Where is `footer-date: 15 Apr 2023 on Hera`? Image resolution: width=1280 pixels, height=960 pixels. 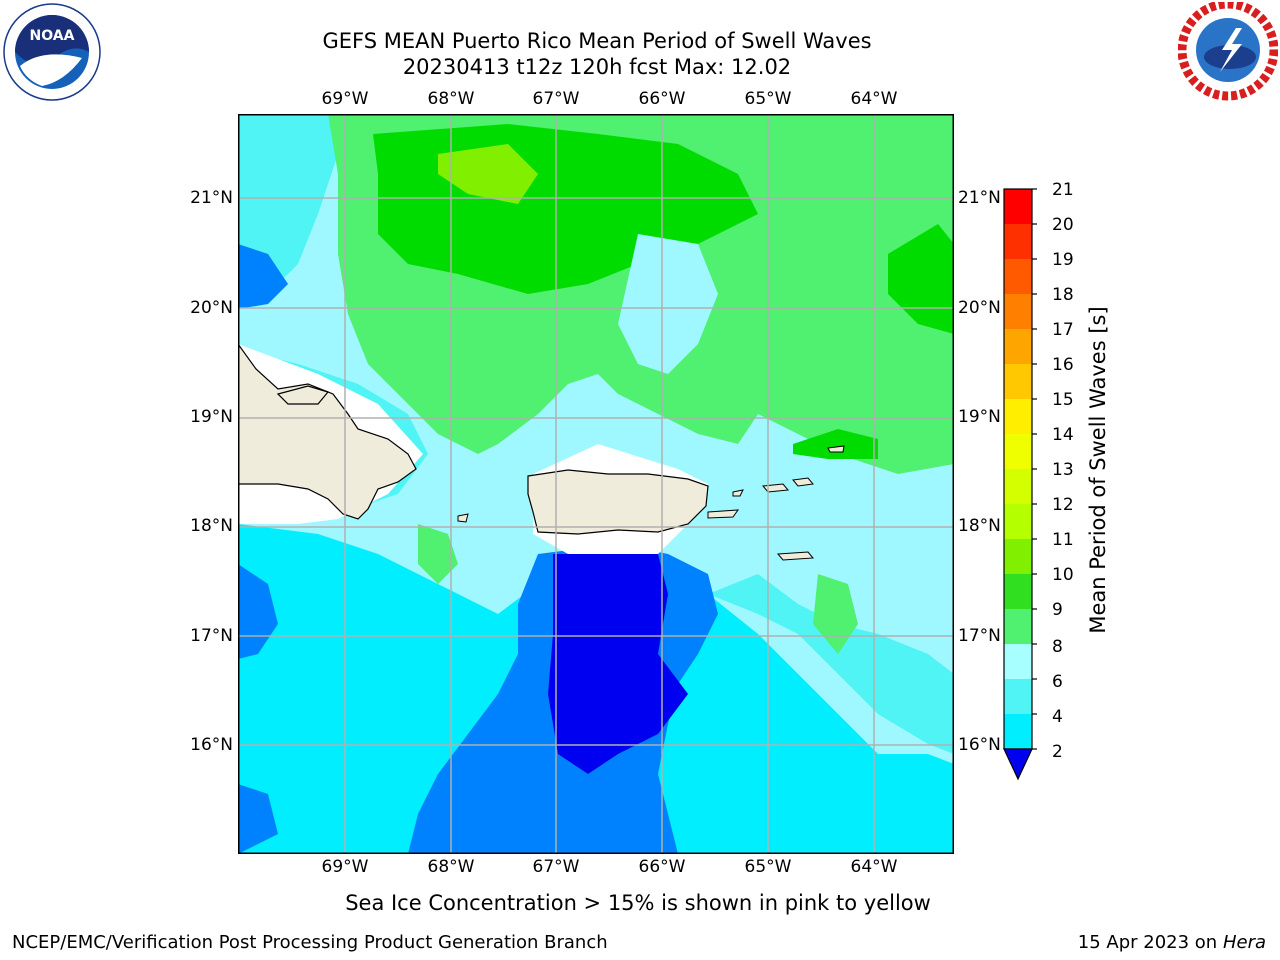 footer-date: 15 Apr 2023 on Hera is located at coordinates (1172, 943).